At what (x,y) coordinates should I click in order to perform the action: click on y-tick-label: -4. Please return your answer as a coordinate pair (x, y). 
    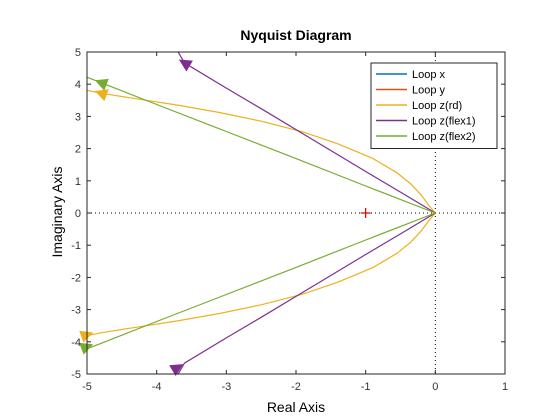
    Looking at the image, I should click on (76, 343).